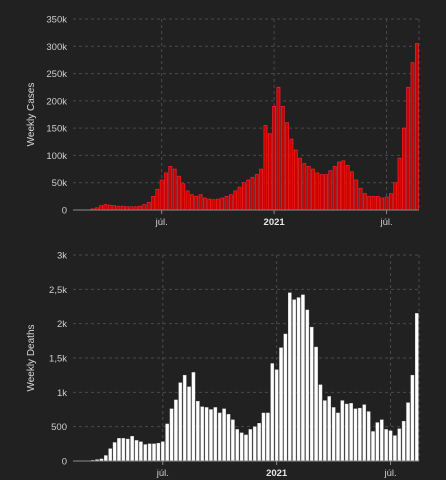 Image resolution: width=446 pixels, height=480 pixels. I want to click on y-tick-label: 500, so click(59, 427).